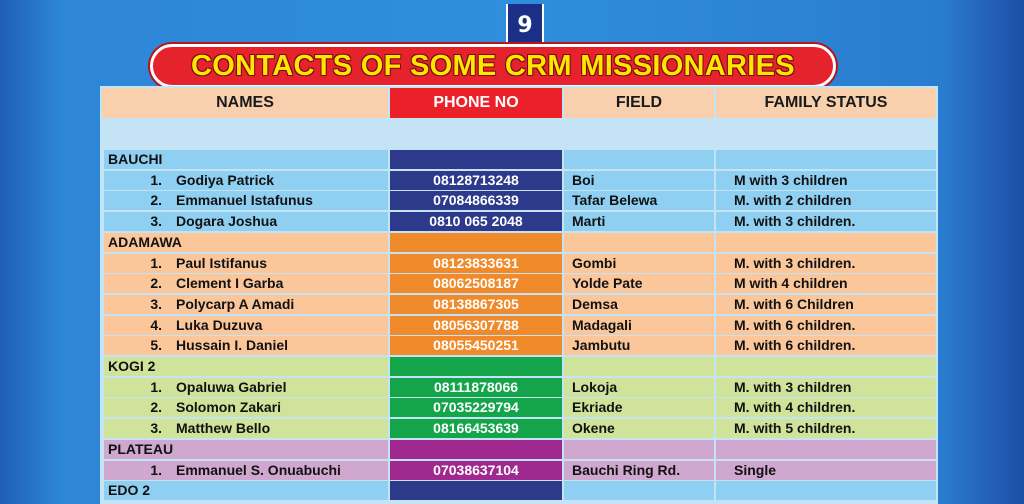 This screenshot has height=504, width=1024. What do you see at coordinates (639, 304) in the screenshot?
I see `field-location: Demsa` at bounding box center [639, 304].